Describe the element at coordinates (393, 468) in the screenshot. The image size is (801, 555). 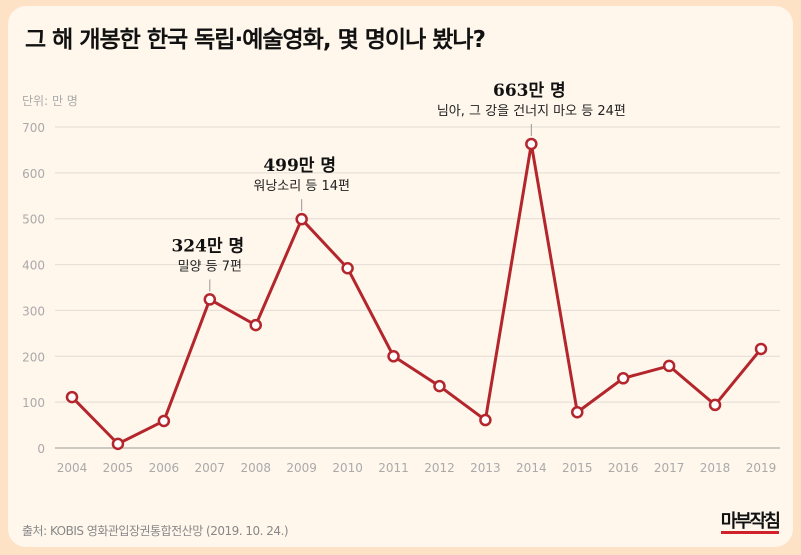
I see `x-tick-label: 2011` at that location.